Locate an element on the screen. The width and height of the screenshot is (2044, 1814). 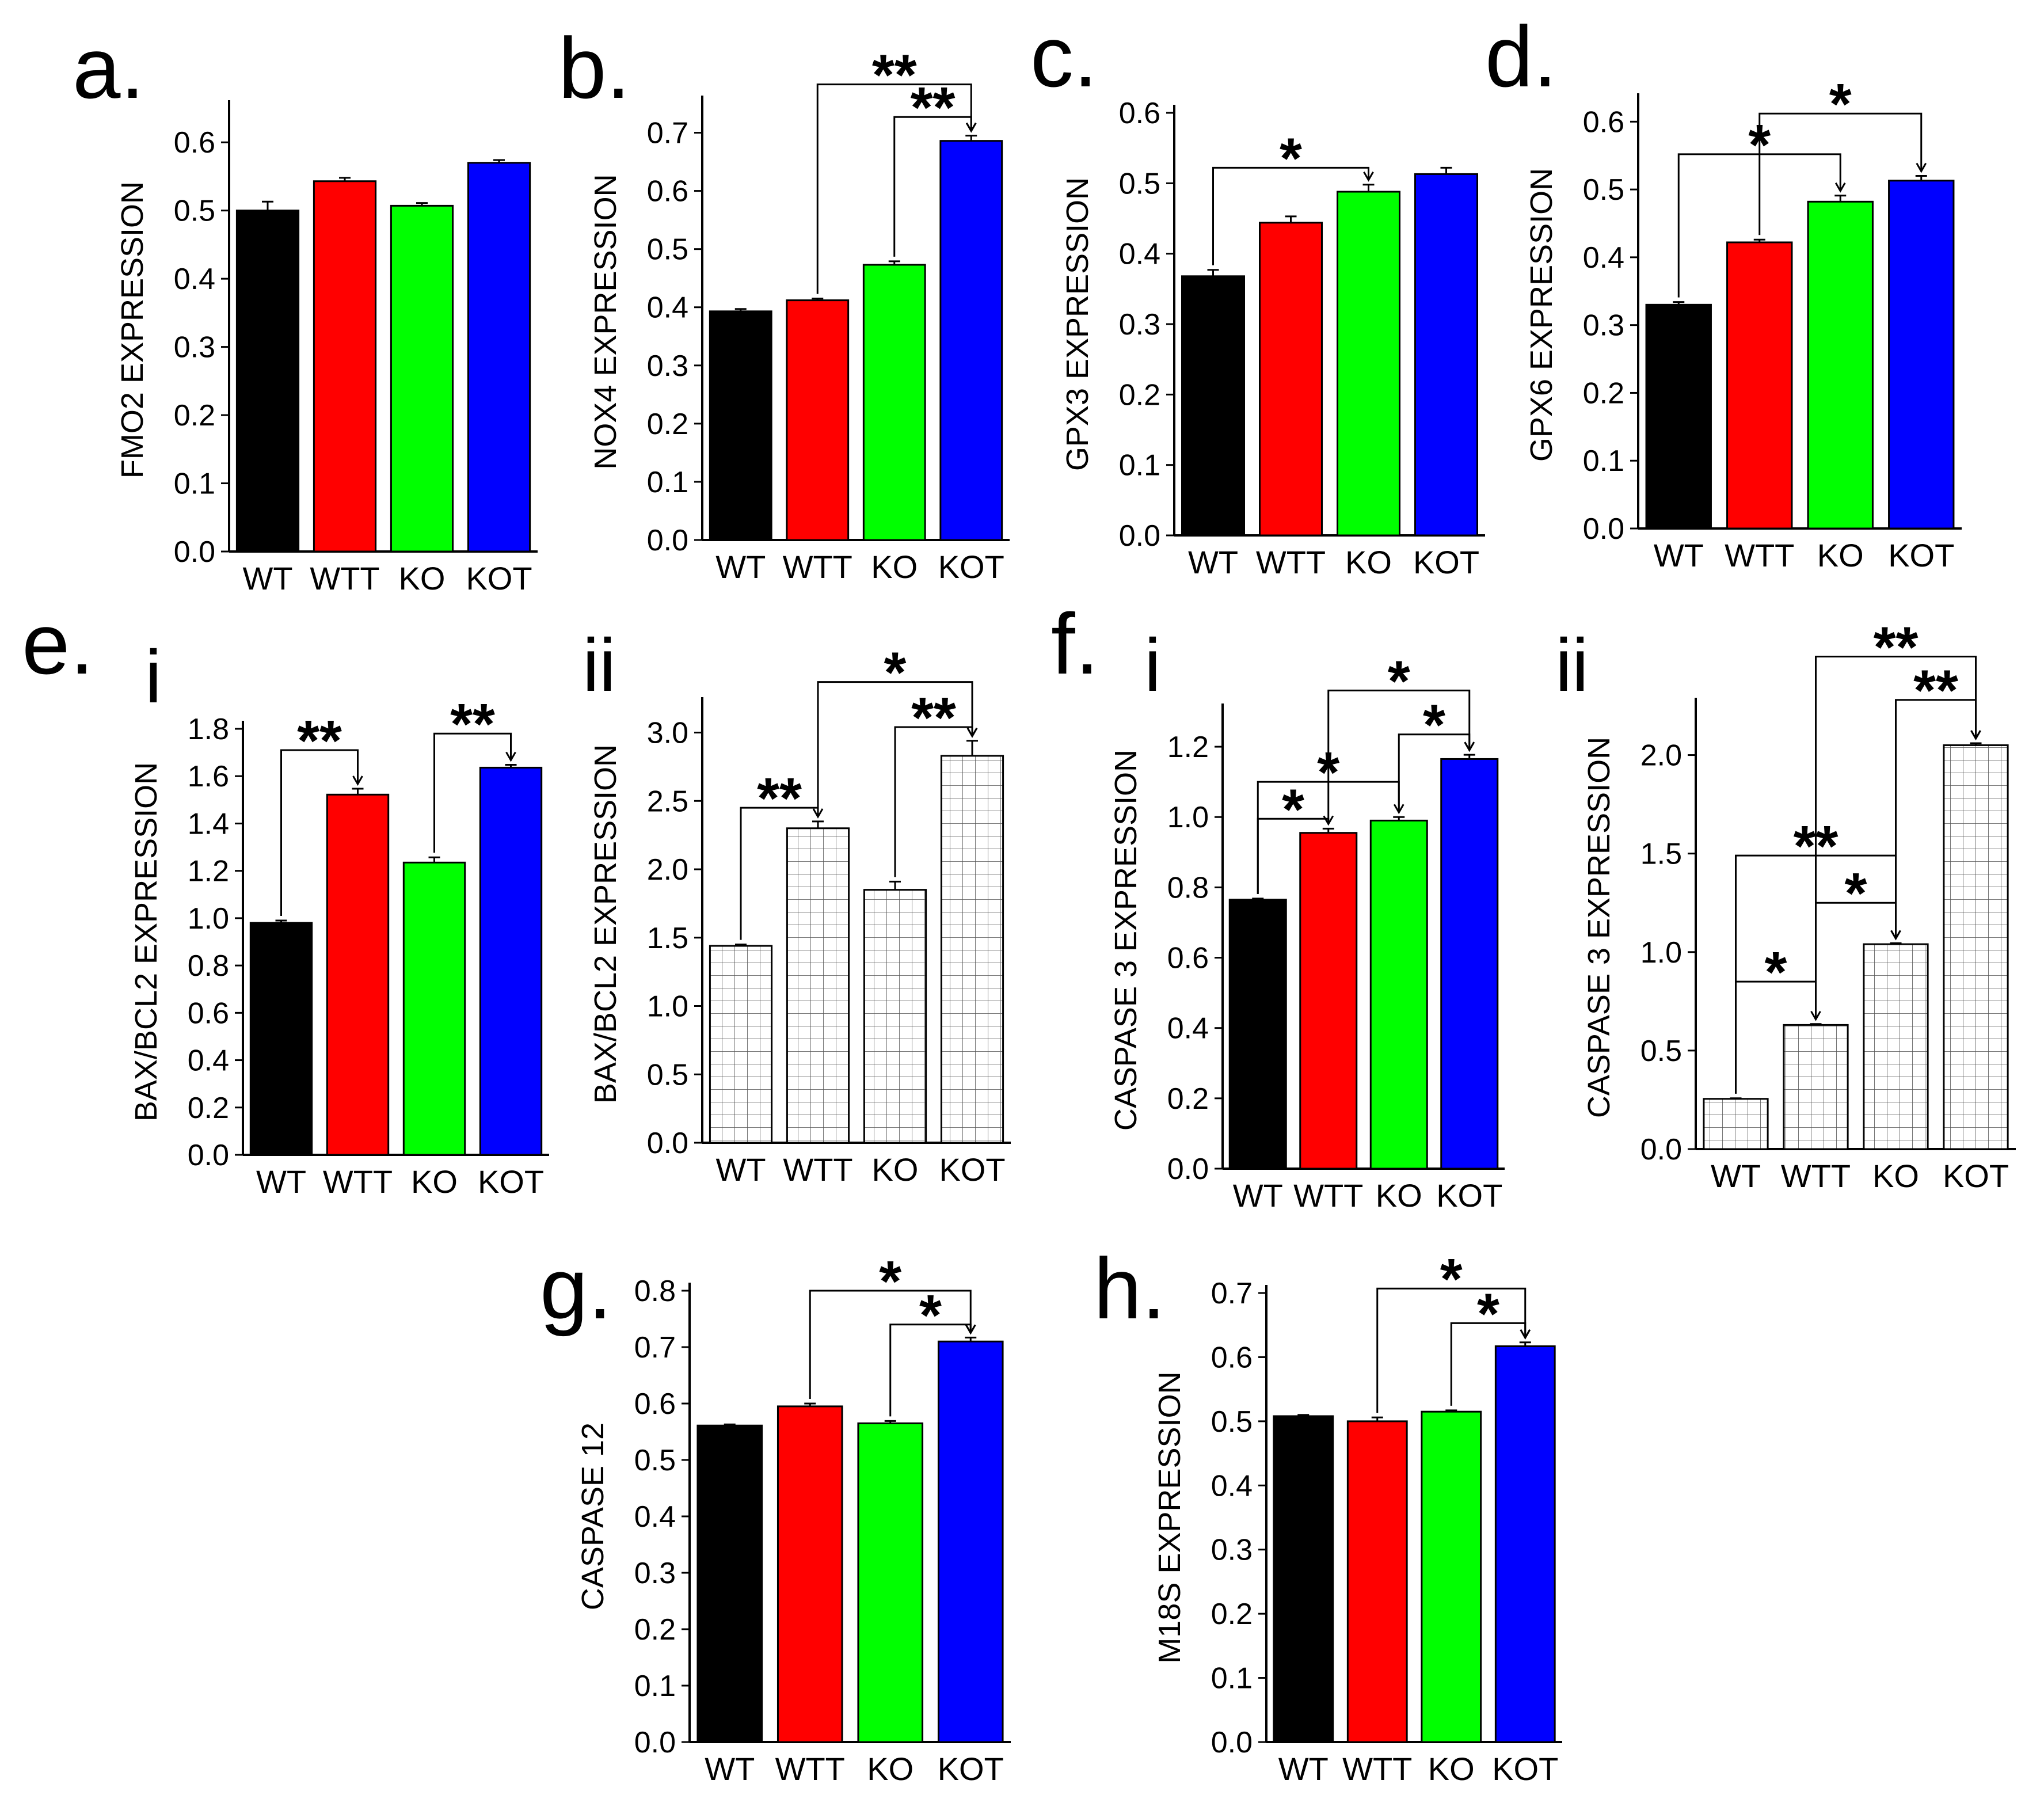
y-tick-label-f_i: 0.6 is located at coordinates (1188, 959).